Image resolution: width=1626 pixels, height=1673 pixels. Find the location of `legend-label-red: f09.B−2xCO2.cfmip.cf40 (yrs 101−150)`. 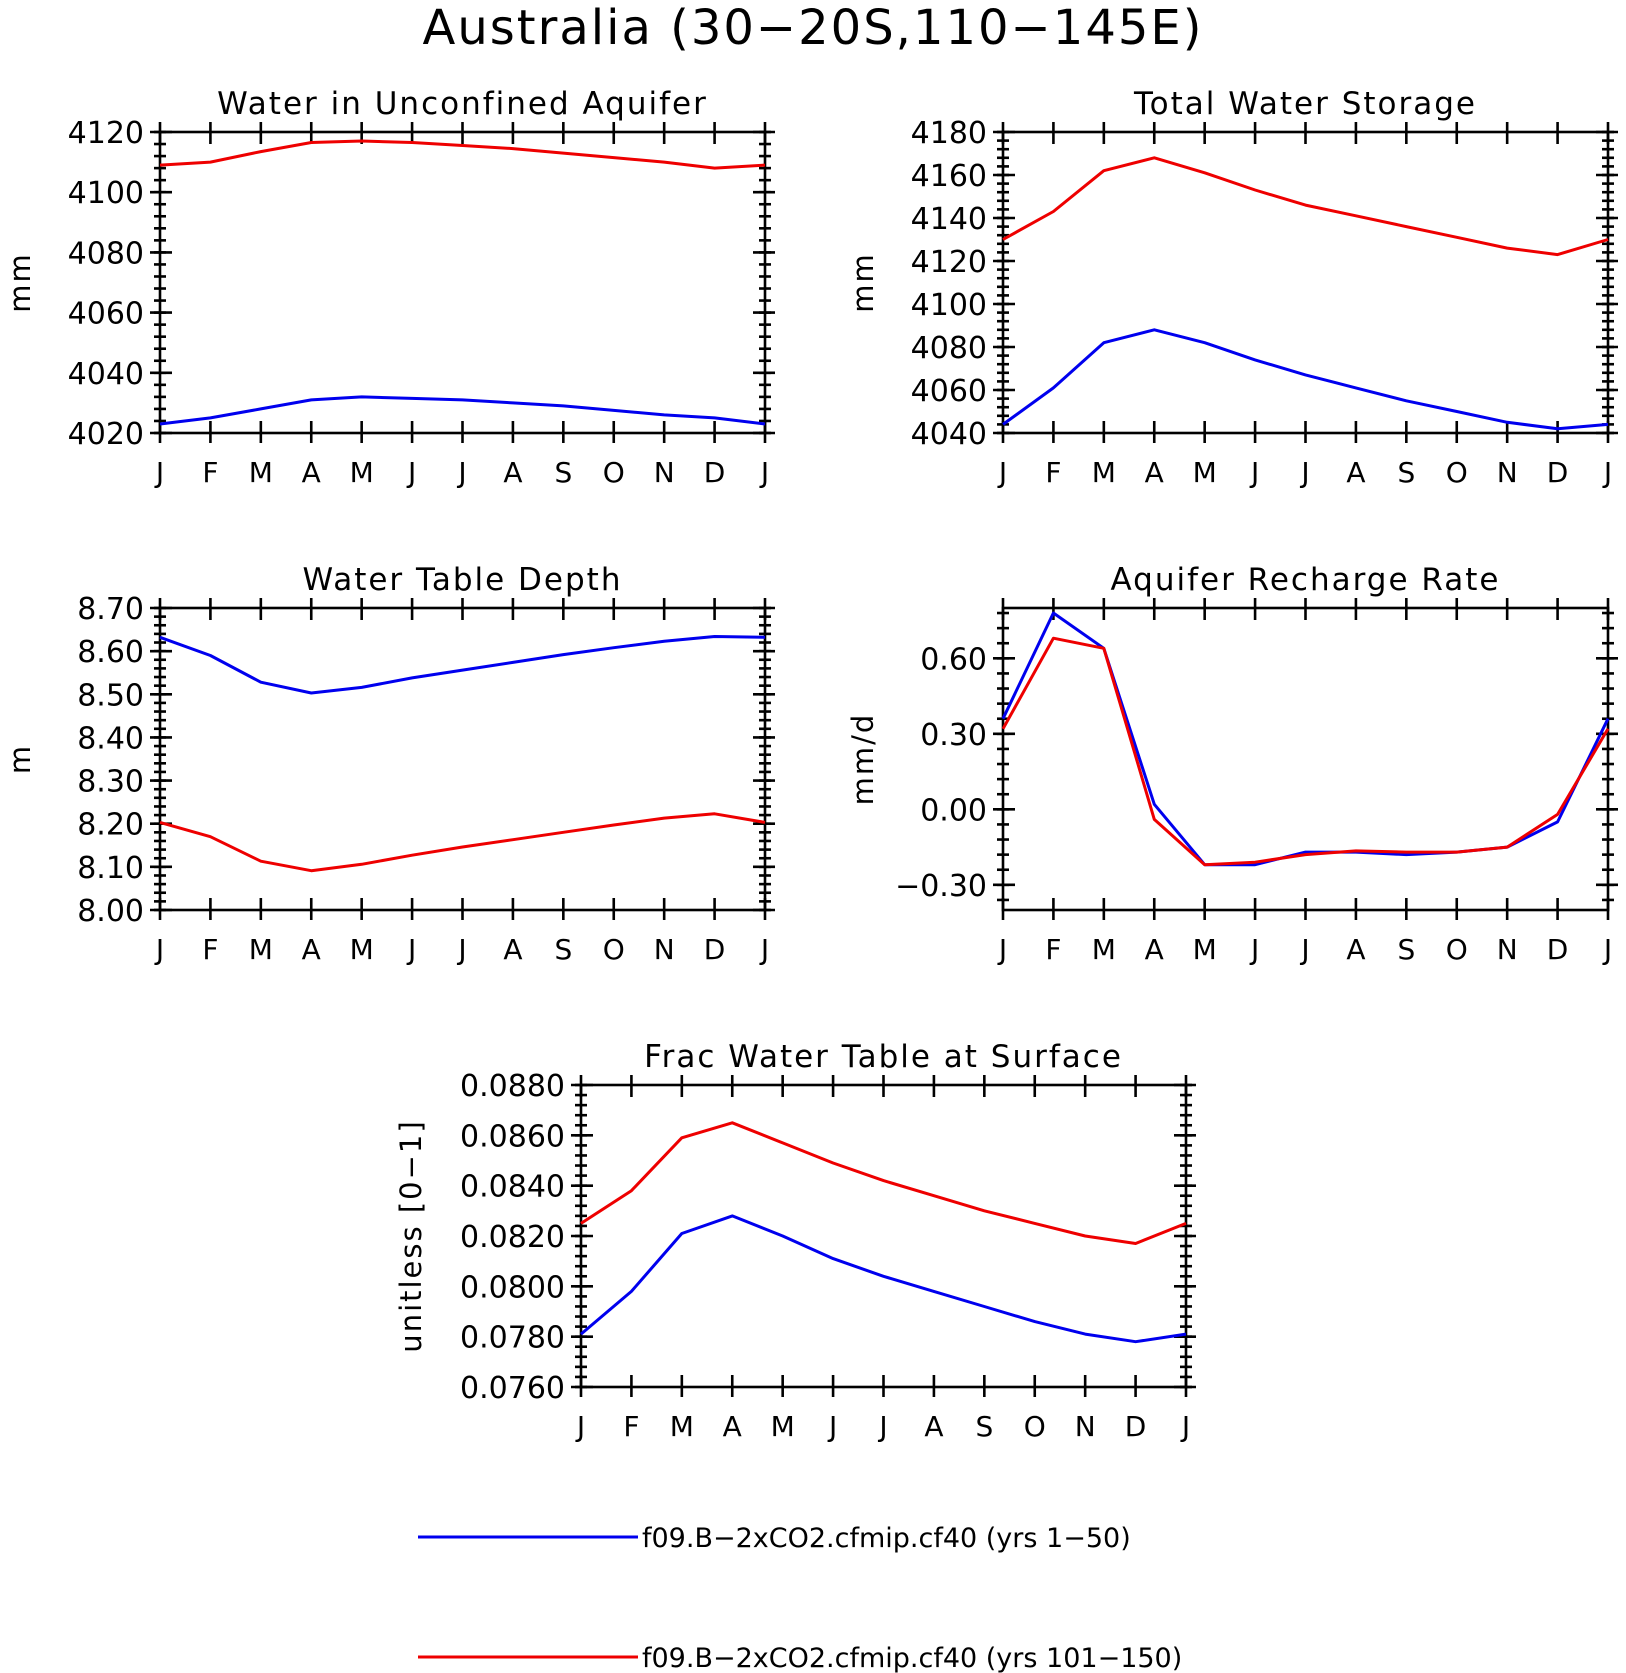

legend-label-red: f09.B−2xCO2.cfmip.cf40 (yrs 101−150) is located at coordinates (912, 1658).